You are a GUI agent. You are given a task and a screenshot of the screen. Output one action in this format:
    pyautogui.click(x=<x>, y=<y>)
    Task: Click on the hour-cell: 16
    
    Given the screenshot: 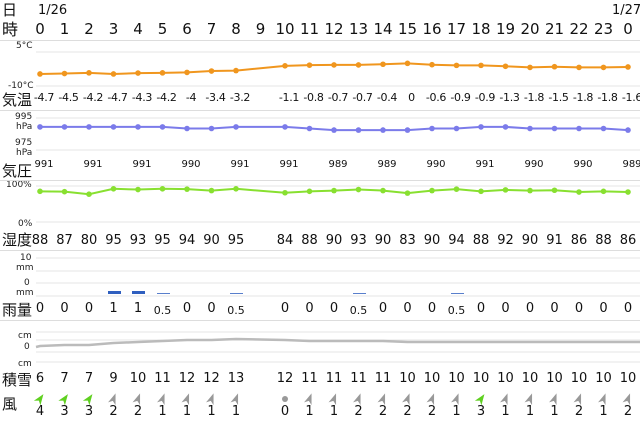 What is the action you would take?
    pyautogui.click(x=432, y=29)
    